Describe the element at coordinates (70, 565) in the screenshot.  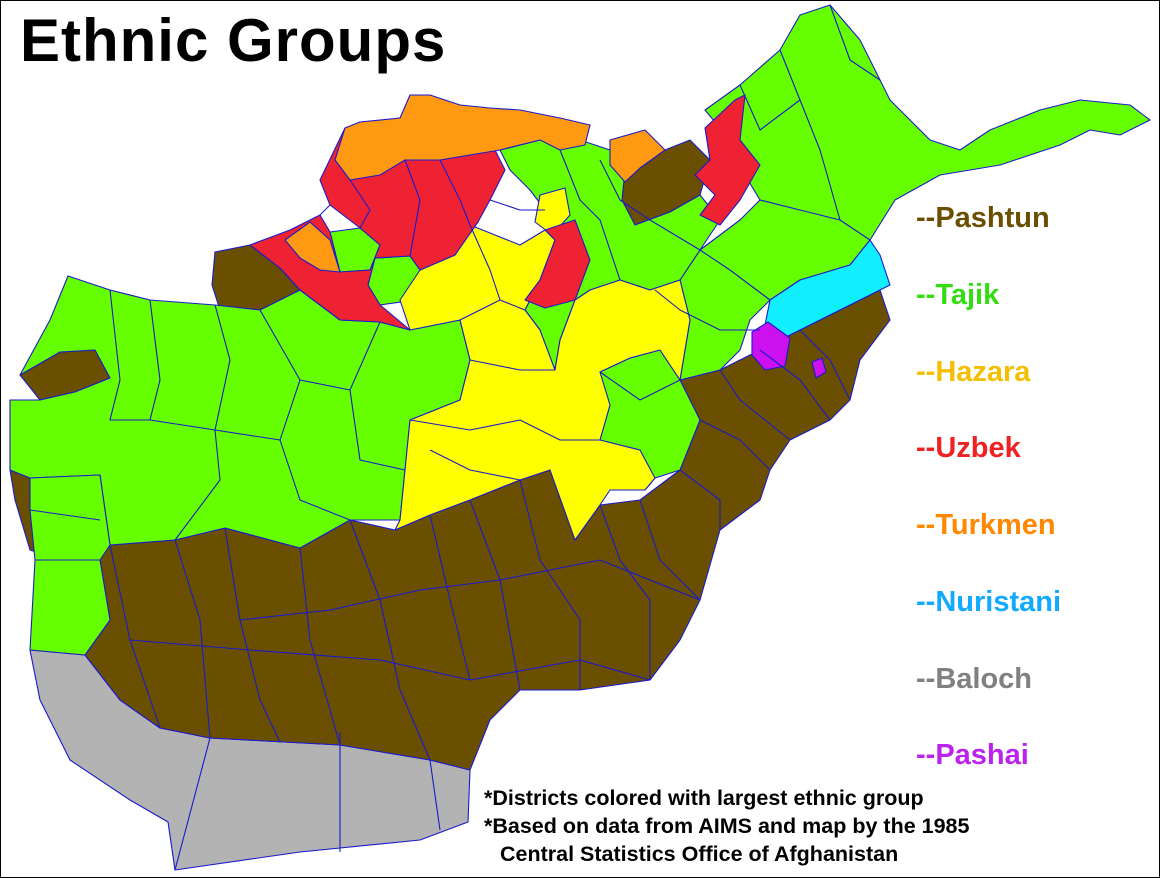
I see `region-tajik-farah` at that location.